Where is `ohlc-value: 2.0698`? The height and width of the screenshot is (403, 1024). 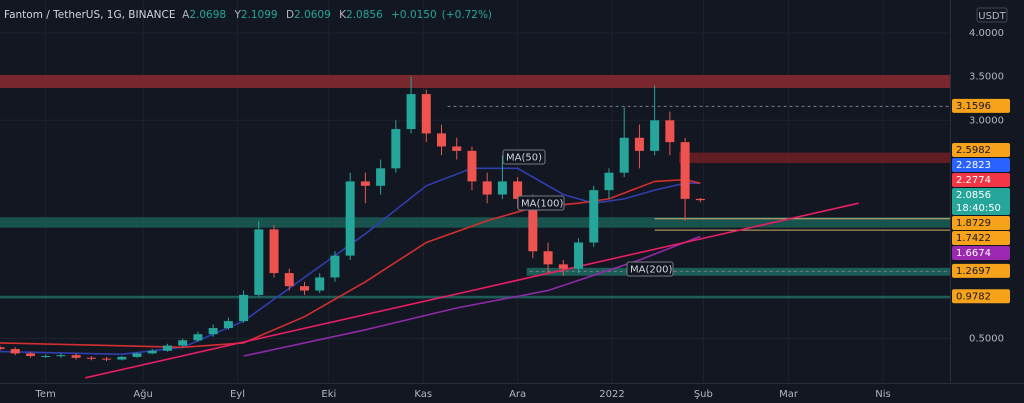
ohlc-value: 2.0698 is located at coordinates (208, 15).